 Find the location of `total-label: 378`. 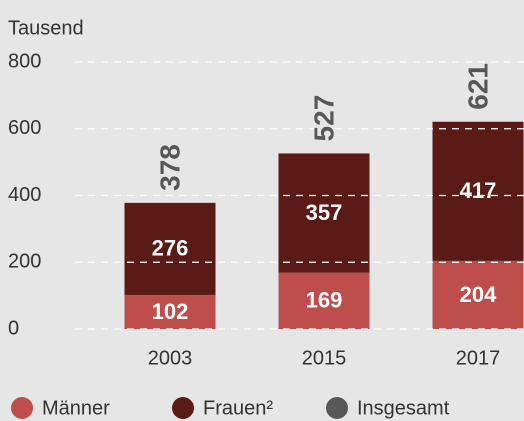

total-label: 378 is located at coordinates (169, 167).